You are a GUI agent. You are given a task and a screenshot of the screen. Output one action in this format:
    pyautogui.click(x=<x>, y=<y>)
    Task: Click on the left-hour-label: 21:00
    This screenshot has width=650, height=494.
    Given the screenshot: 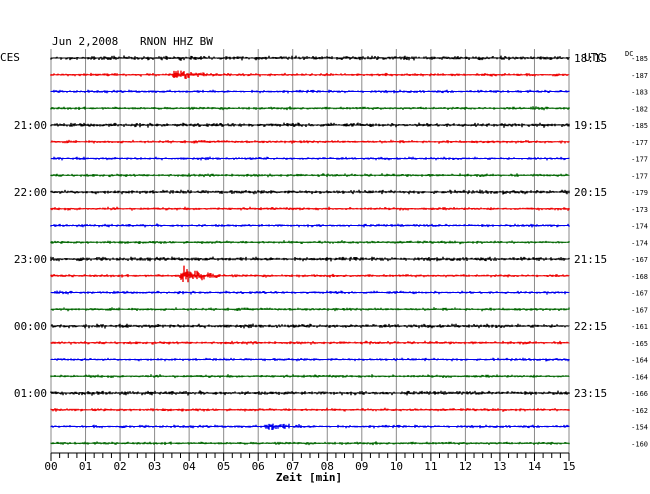 What is the action you would take?
    pyautogui.click(x=30, y=125)
    